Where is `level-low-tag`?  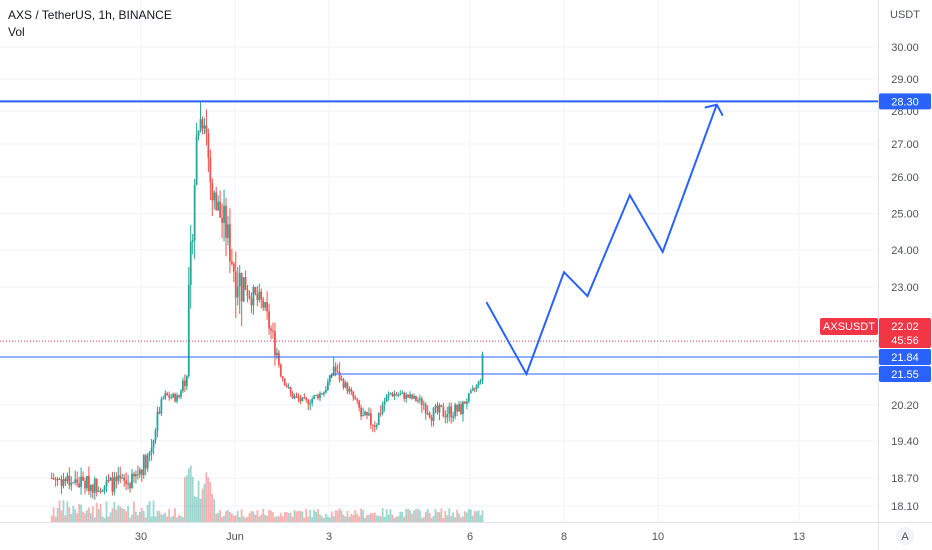
level-low-tag is located at coordinates (905, 374).